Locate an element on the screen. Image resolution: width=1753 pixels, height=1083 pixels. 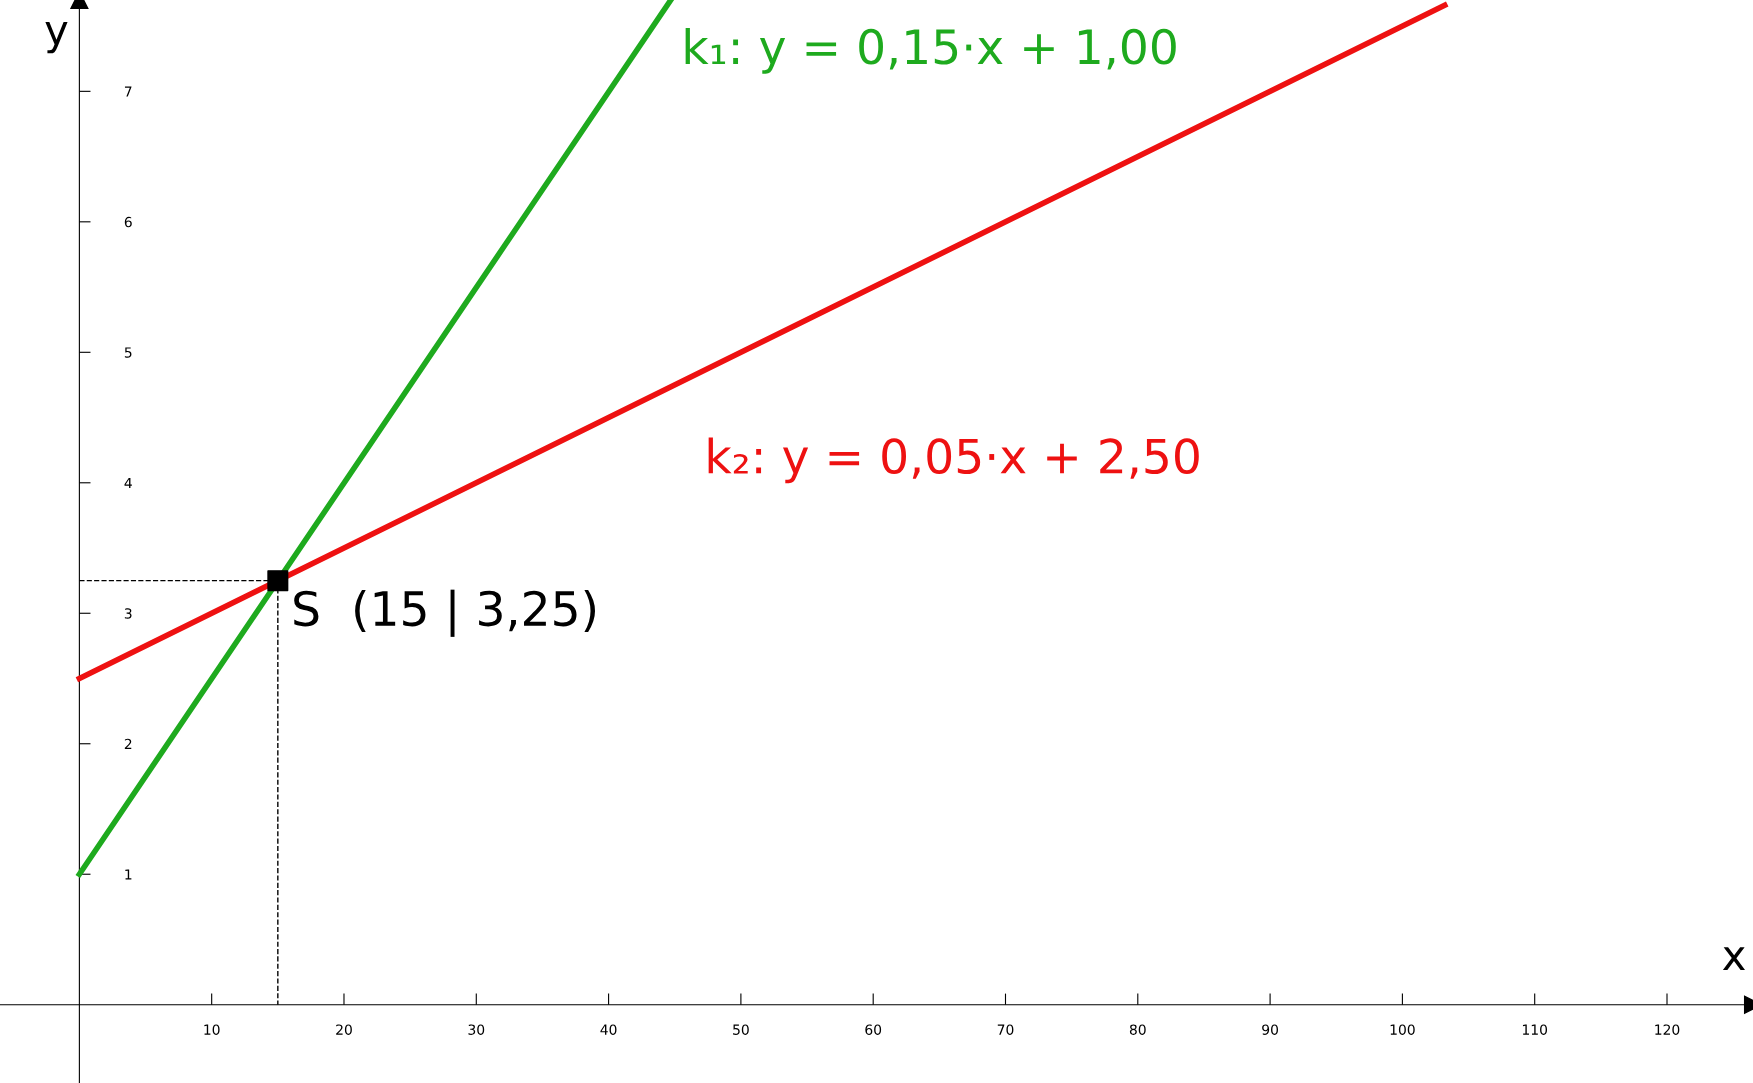
x-tick-label: 70 is located at coordinates (1005, 1029).